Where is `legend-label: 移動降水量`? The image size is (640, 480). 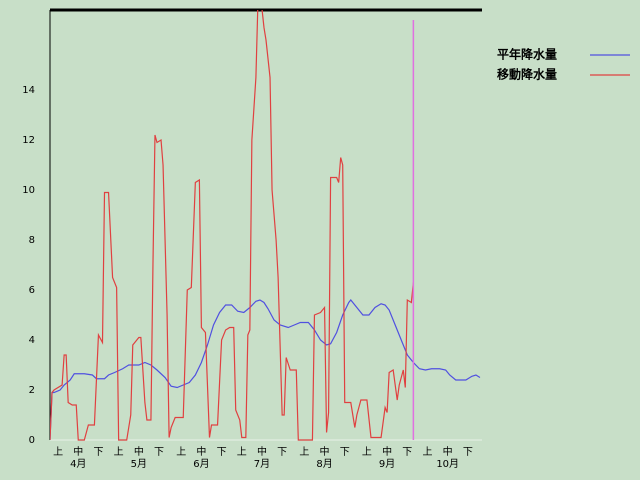 legend-label: 移動降水量 is located at coordinates (527, 74).